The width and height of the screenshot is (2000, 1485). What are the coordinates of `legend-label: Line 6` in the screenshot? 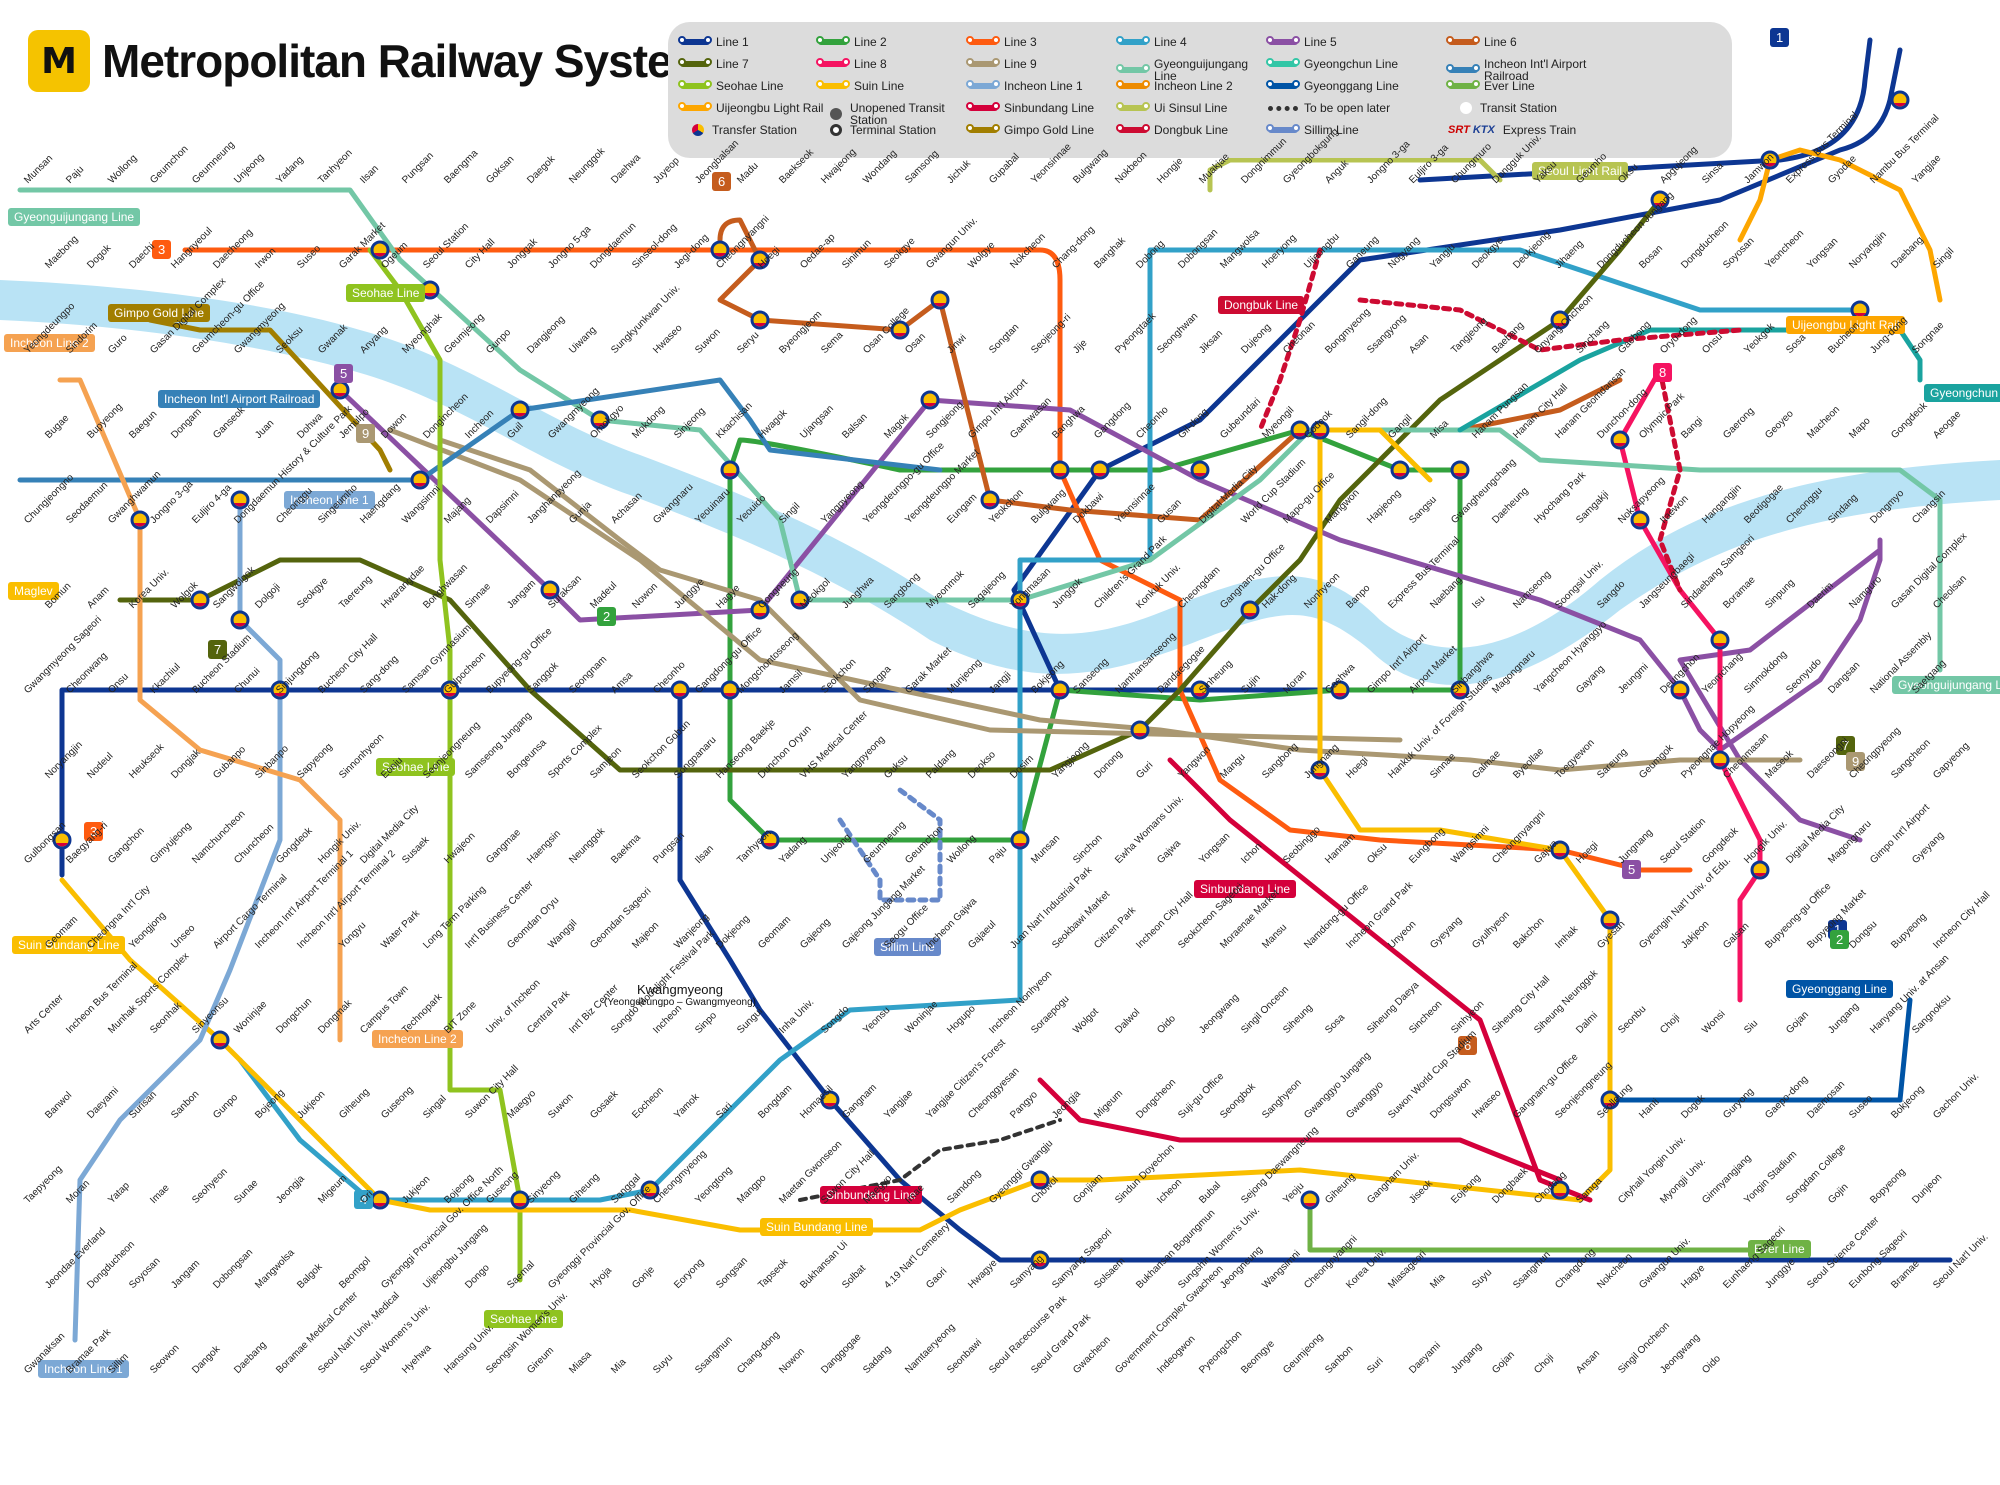 It's located at (1500, 42).